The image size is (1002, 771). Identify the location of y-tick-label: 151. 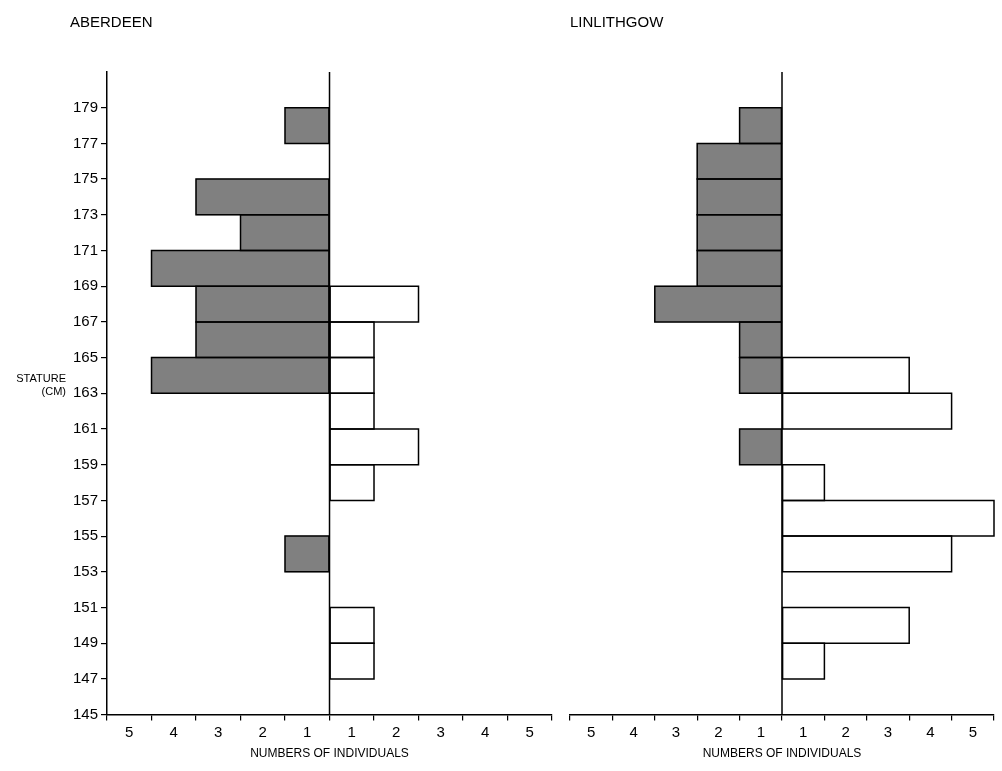
(86, 606).